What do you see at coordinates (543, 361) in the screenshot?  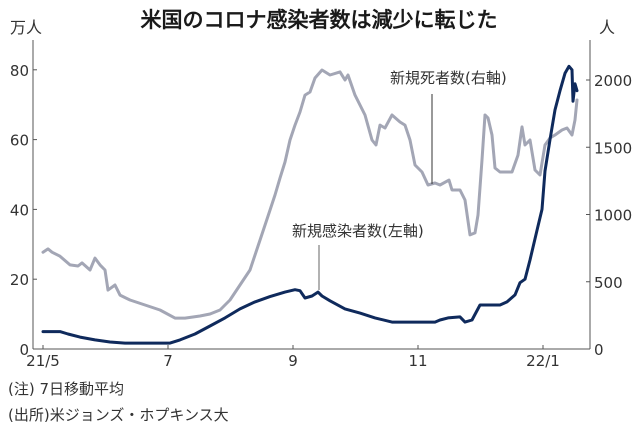 I see `x-tick-label: 22/1` at bounding box center [543, 361].